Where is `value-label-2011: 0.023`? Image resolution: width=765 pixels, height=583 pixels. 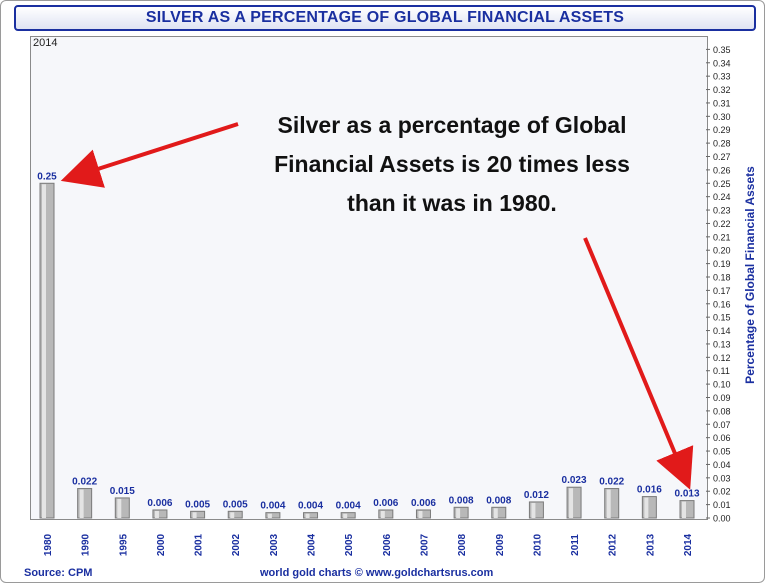 value-label-2011: 0.023 is located at coordinates (574, 480).